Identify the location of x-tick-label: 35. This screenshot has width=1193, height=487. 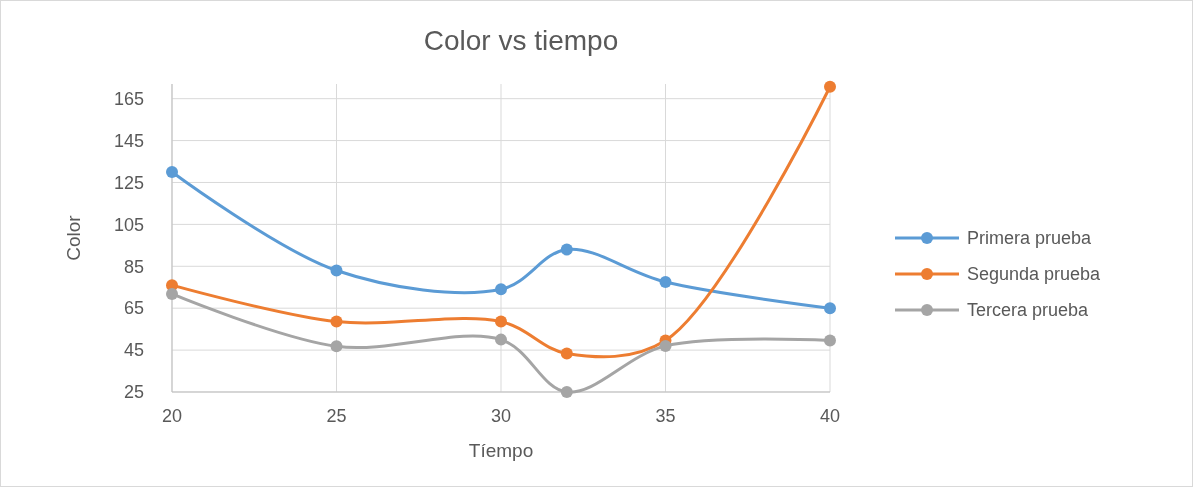
(665, 416).